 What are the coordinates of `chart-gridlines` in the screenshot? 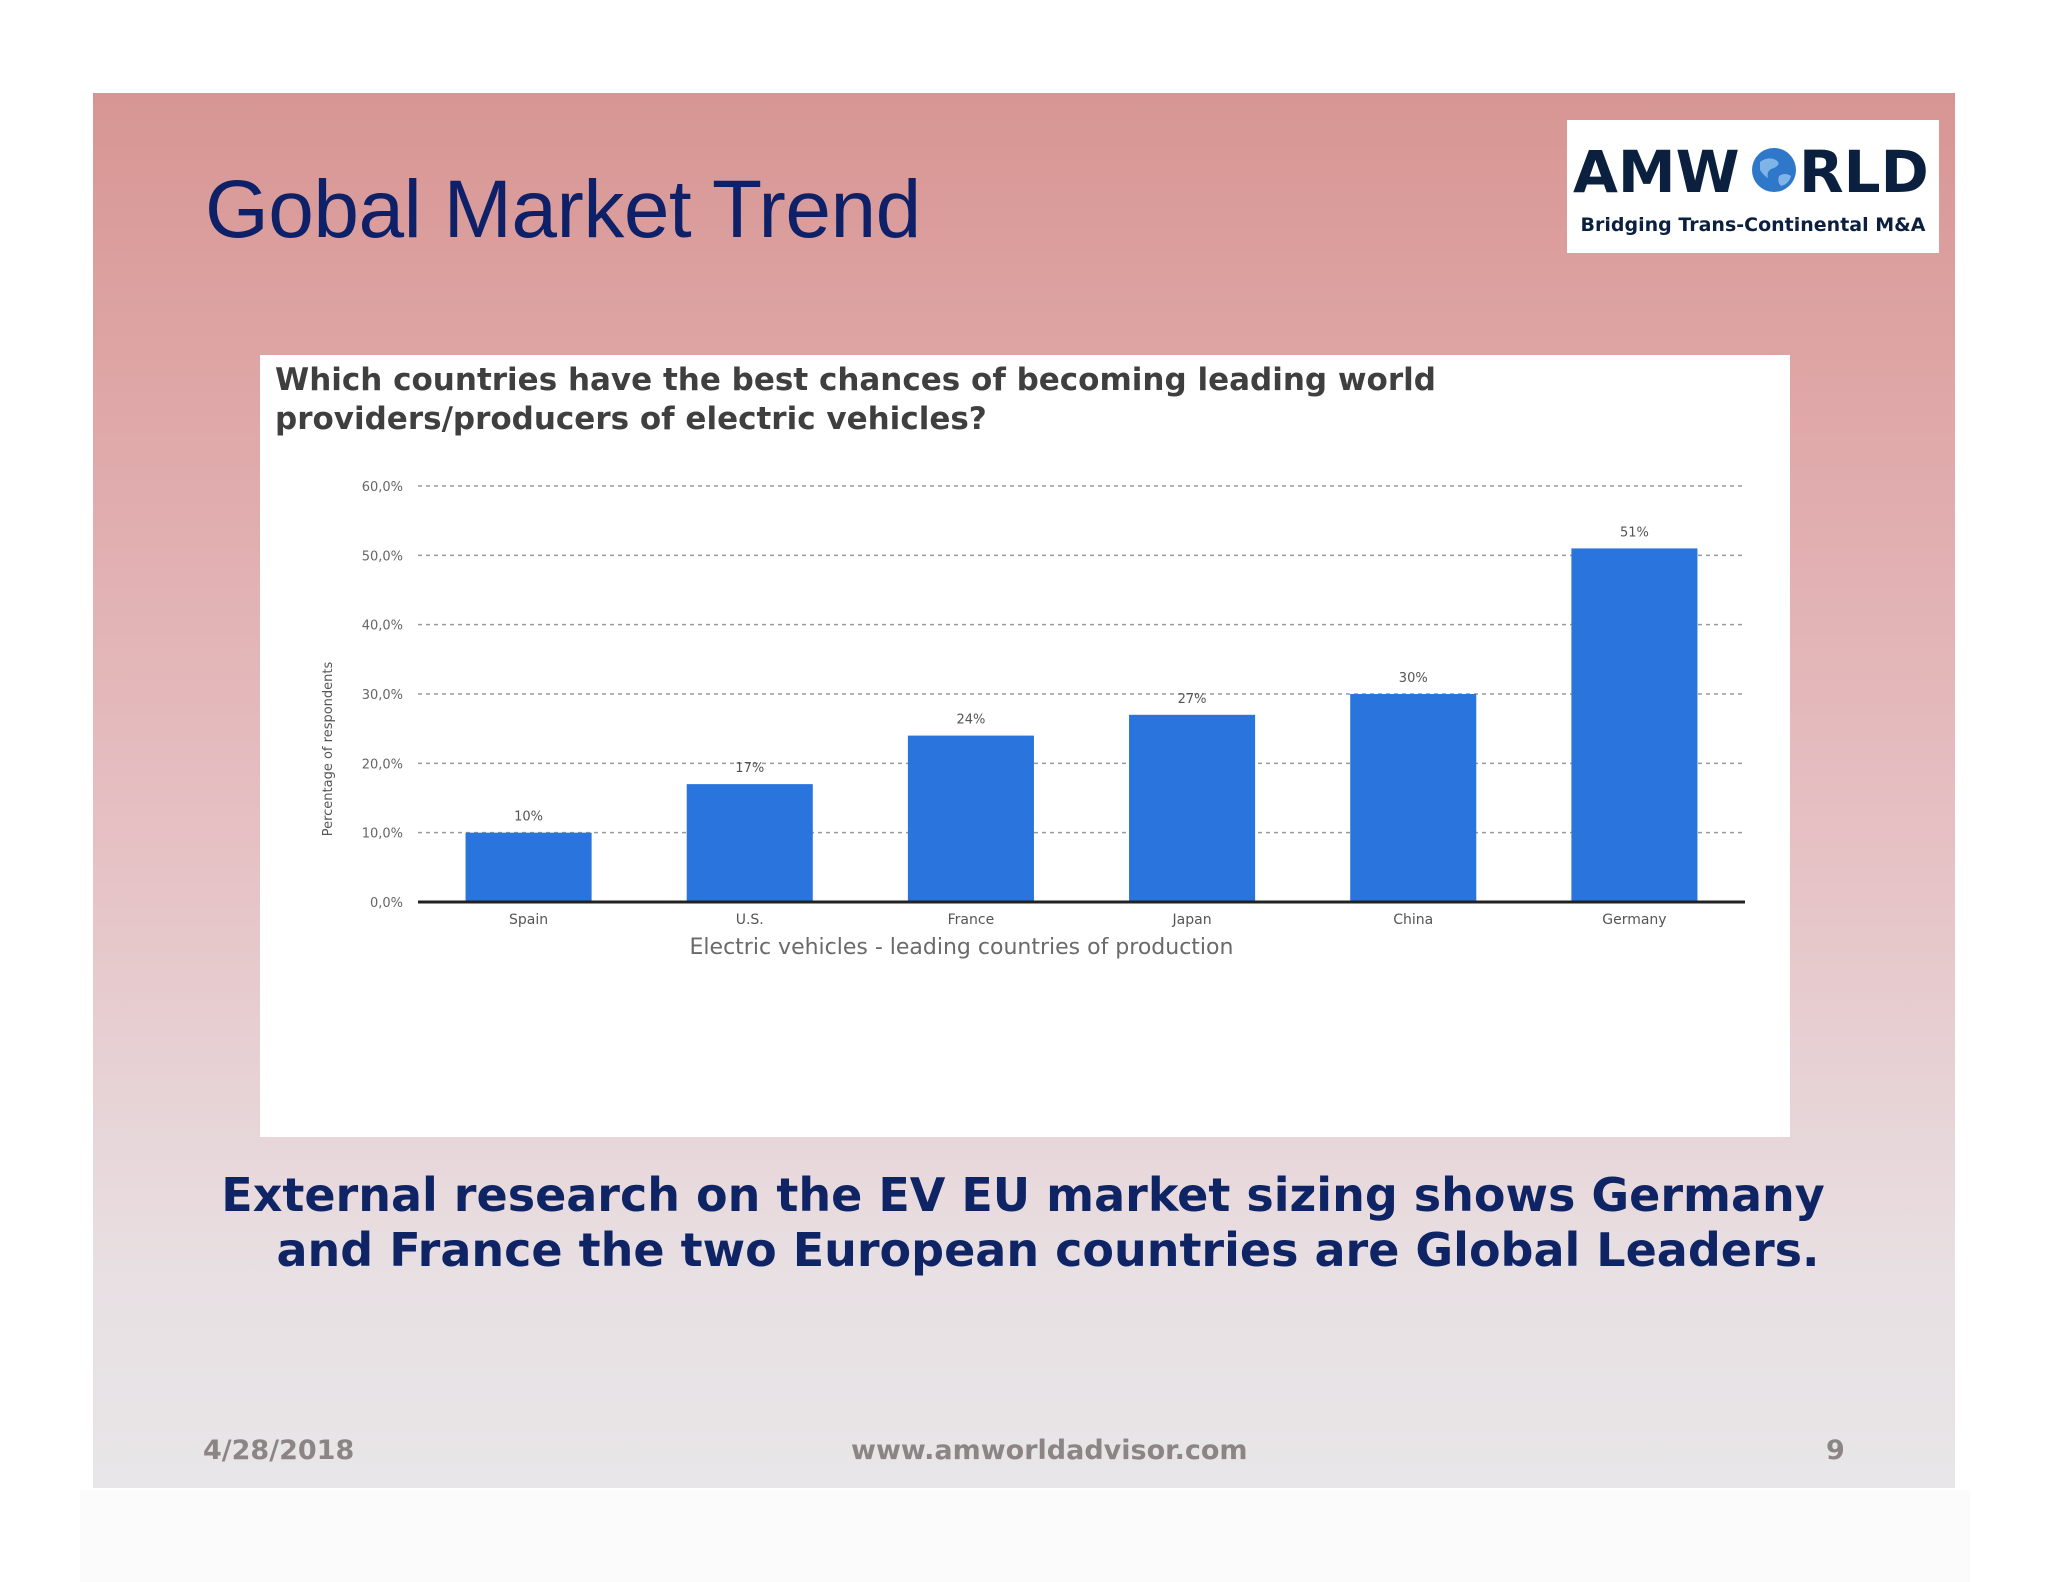 It's located at (1081, 659).